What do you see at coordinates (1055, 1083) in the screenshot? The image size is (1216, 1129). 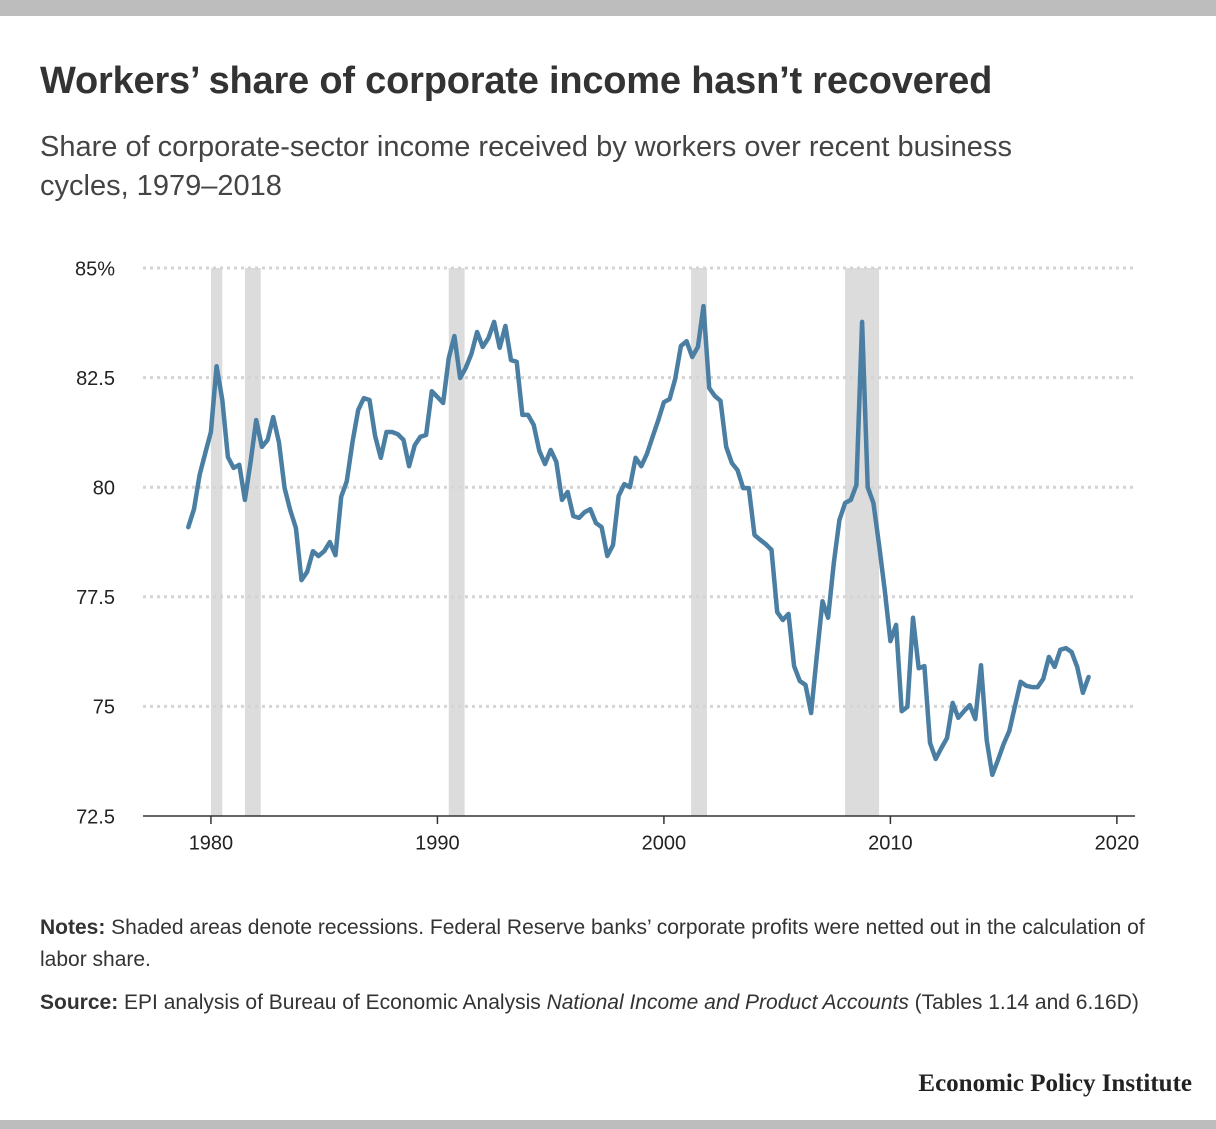 I see `publisher-logo: Economic Policy Institute` at bounding box center [1055, 1083].